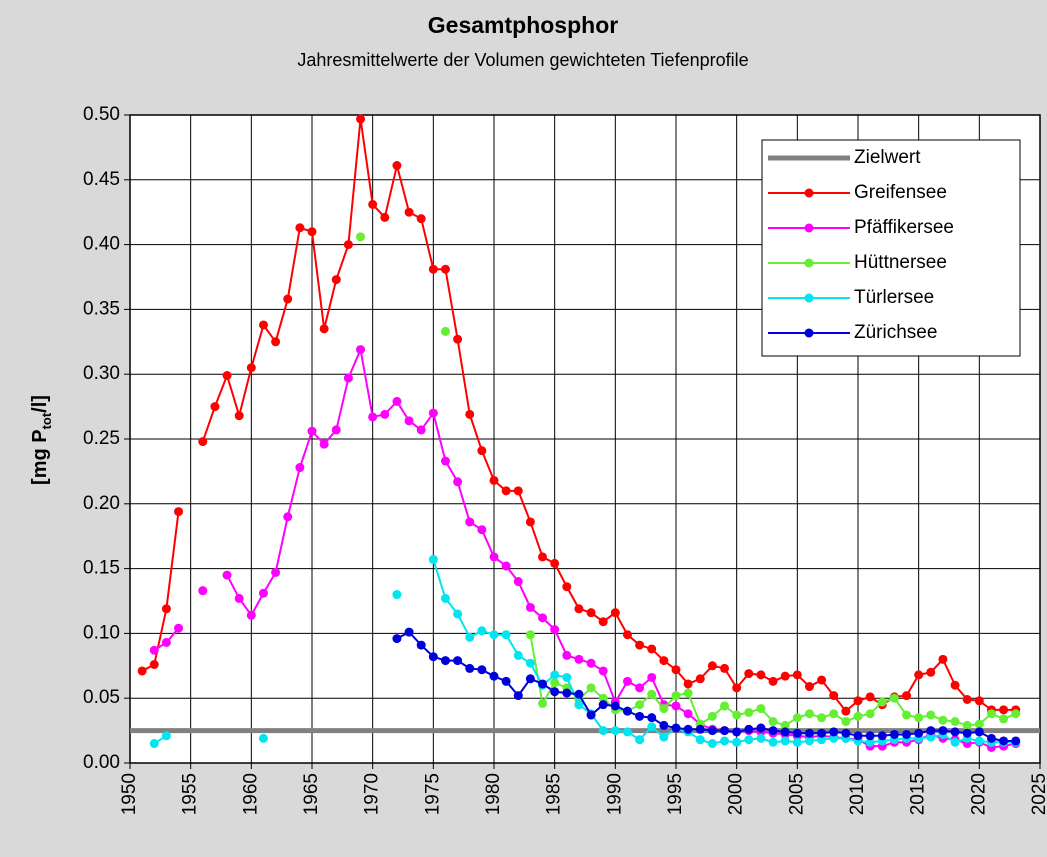 The width and height of the screenshot is (1047, 857). Describe the element at coordinates (372, 794) in the screenshot. I see `x-tick-label: 1970` at that location.